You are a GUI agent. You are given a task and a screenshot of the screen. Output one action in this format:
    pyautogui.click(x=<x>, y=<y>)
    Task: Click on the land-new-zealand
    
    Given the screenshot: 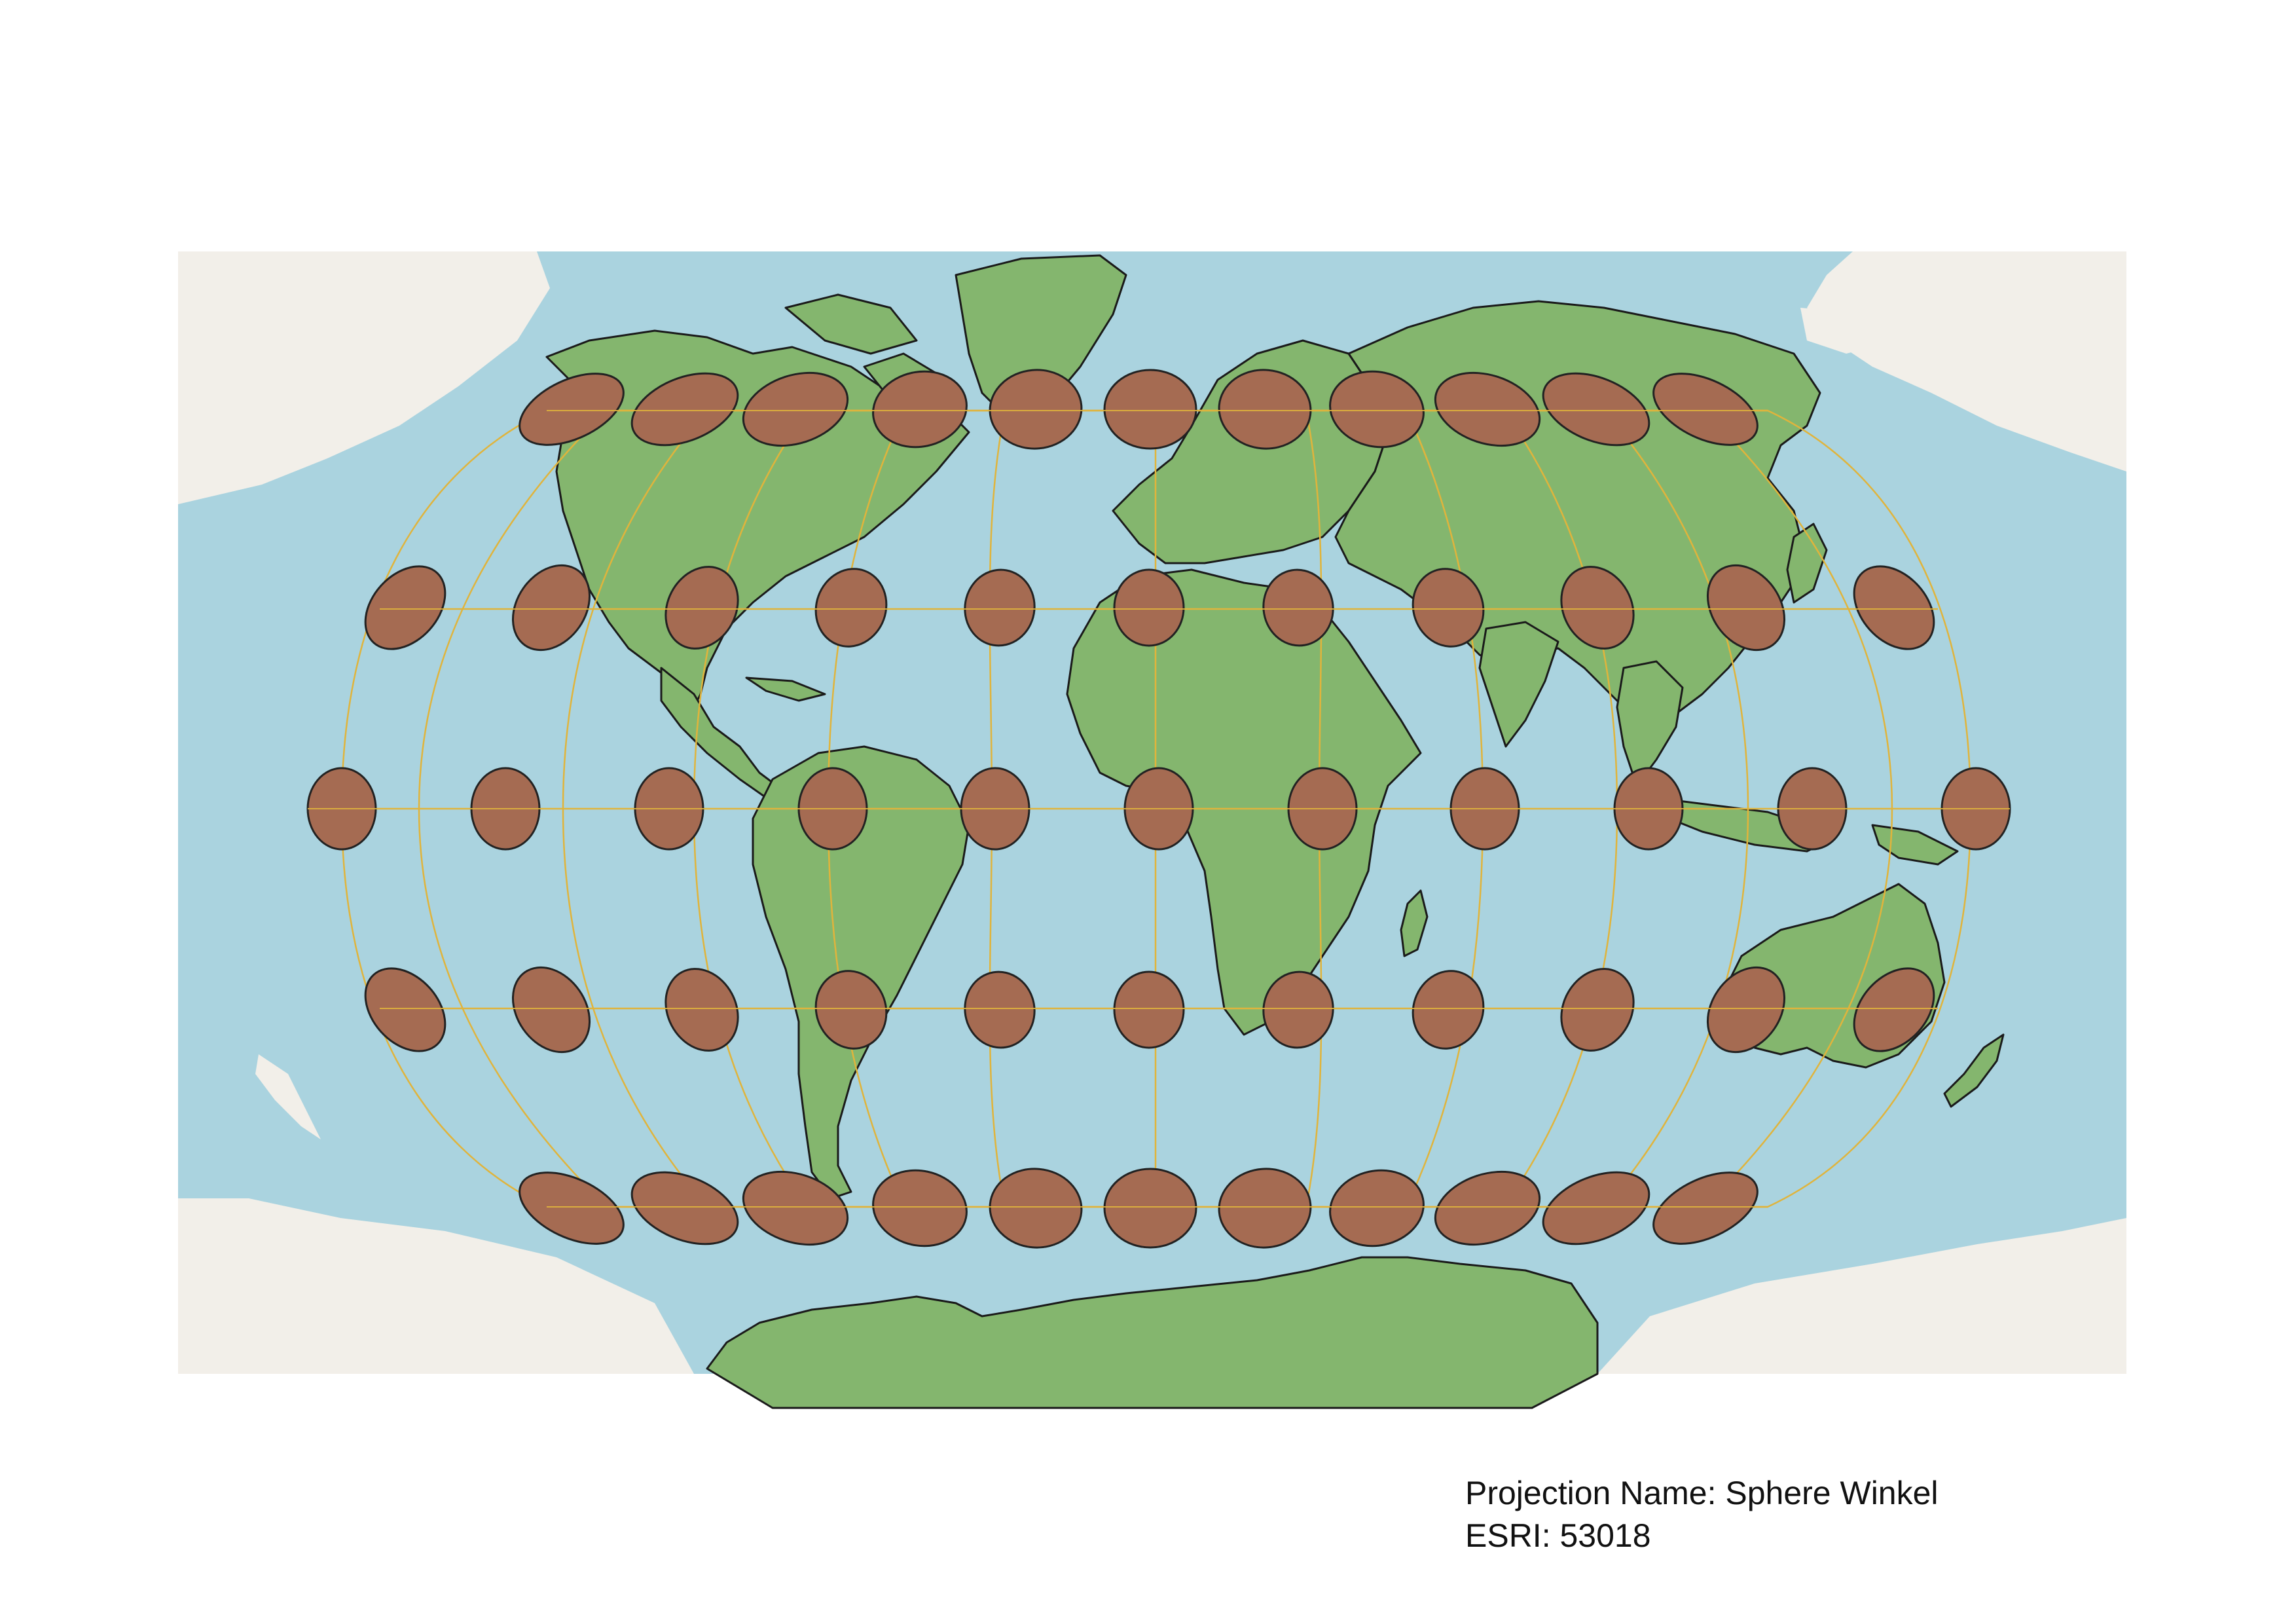 What is the action you would take?
    pyautogui.click(x=1974, y=1070)
    